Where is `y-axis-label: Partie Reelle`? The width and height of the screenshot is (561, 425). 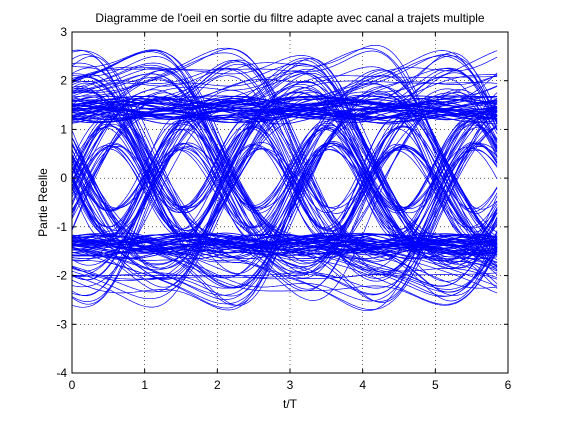 y-axis-label: Partie Reelle is located at coordinates (43, 202).